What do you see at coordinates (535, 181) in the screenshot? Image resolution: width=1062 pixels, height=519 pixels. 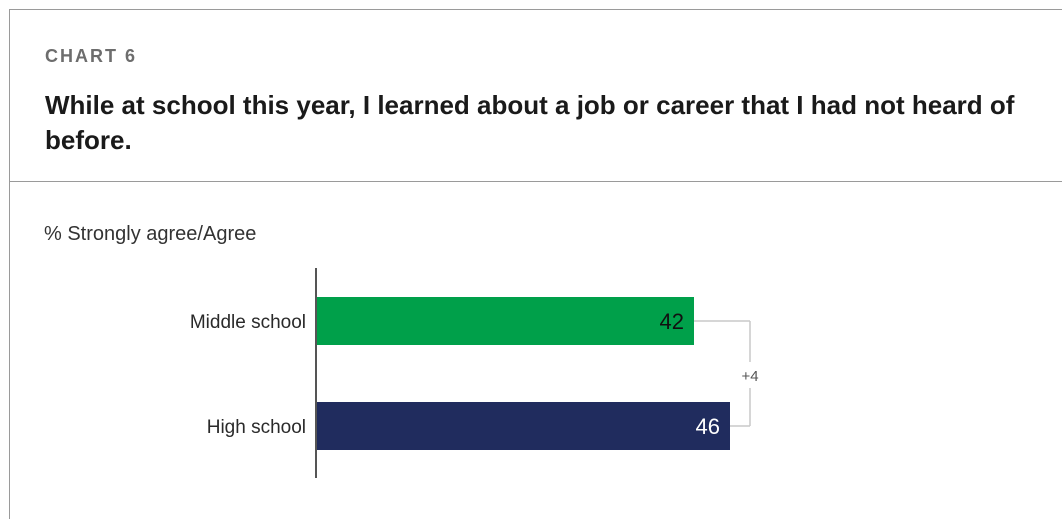 I see `header-divider` at bounding box center [535, 181].